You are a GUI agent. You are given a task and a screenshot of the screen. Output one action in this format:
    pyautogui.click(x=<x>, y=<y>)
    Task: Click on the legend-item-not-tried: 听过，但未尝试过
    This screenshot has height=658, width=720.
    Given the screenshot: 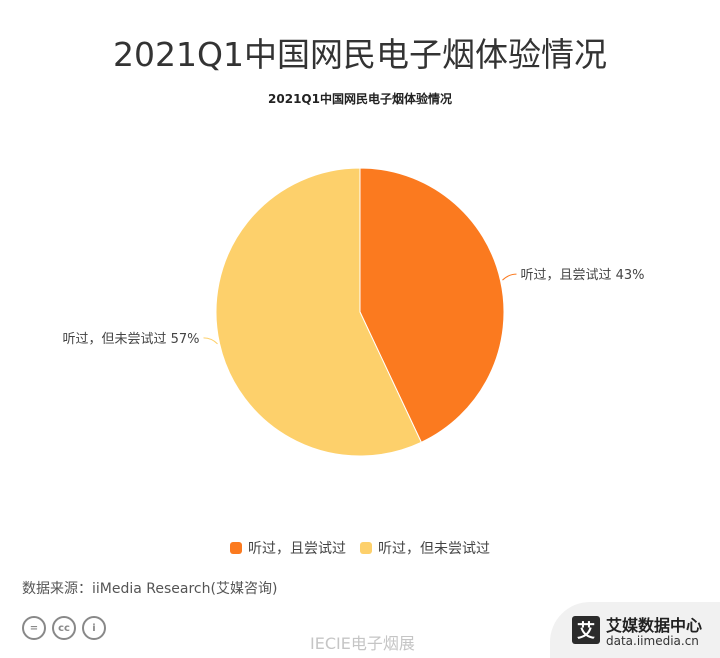 What is the action you would take?
    pyautogui.click(x=425, y=548)
    